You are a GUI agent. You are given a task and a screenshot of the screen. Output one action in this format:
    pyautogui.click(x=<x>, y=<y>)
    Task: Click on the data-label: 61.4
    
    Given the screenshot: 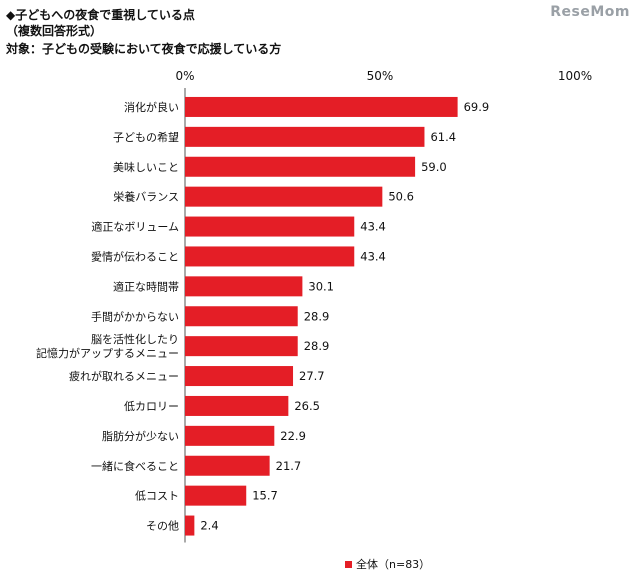 What is the action you would take?
    pyautogui.click(x=443, y=137)
    